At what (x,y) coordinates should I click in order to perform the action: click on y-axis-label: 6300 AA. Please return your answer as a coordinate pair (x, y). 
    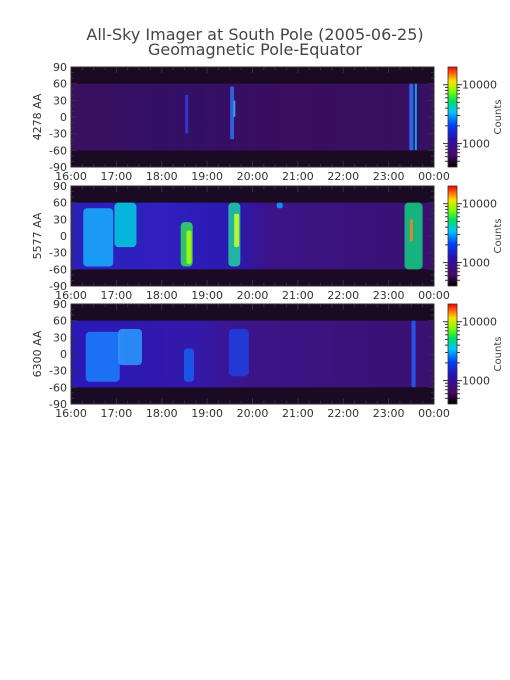
    Looking at the image, I should click on (37, 353).